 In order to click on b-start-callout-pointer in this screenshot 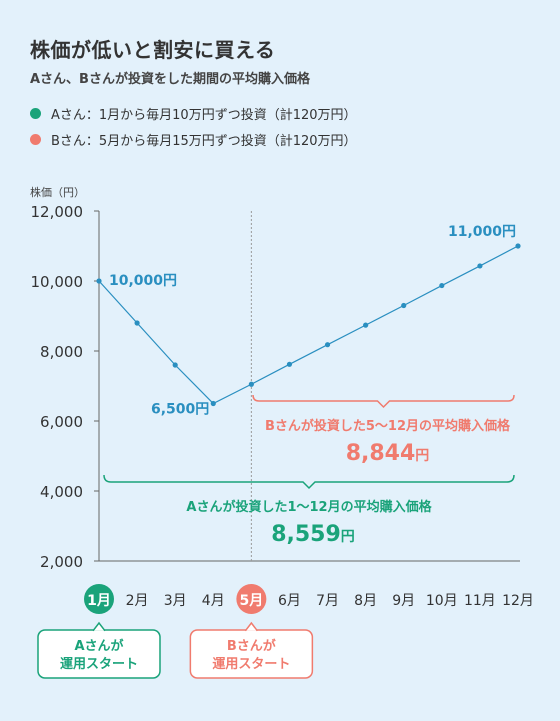, I will do `click(251, 626)`.